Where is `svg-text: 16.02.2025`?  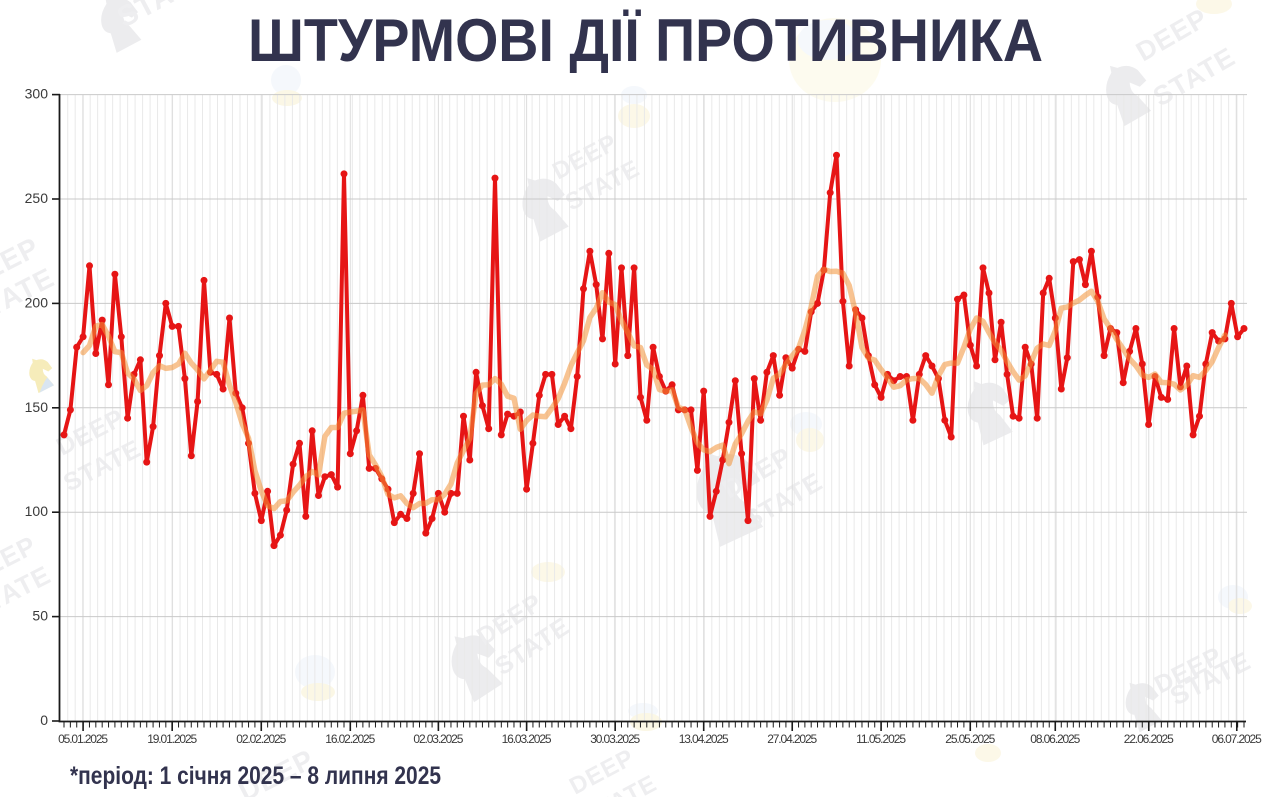
svg-text: 16.02.2025 is located at coordinates (350, 739).